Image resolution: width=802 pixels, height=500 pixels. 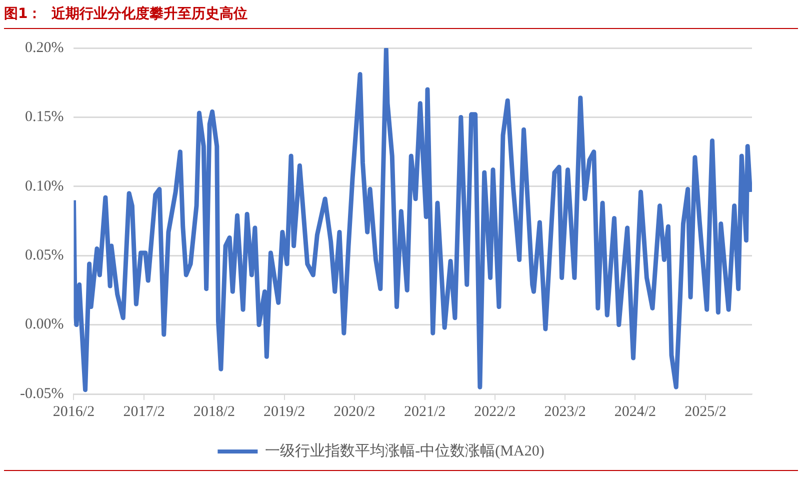 What do you see at coordinates (44, 186) in the screenshot?
I see `y-tick-label: 0.10%` at bounding box center [44, 186].